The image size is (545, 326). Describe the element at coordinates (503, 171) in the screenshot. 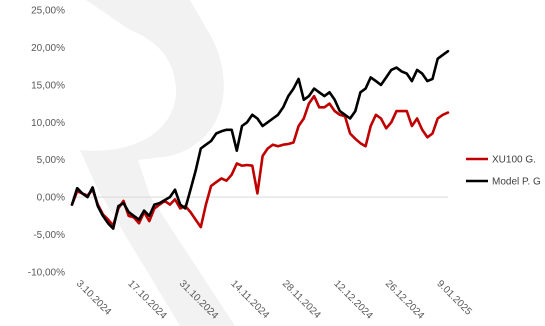

I see `legend: XU100 G. Model P. G` at that location.